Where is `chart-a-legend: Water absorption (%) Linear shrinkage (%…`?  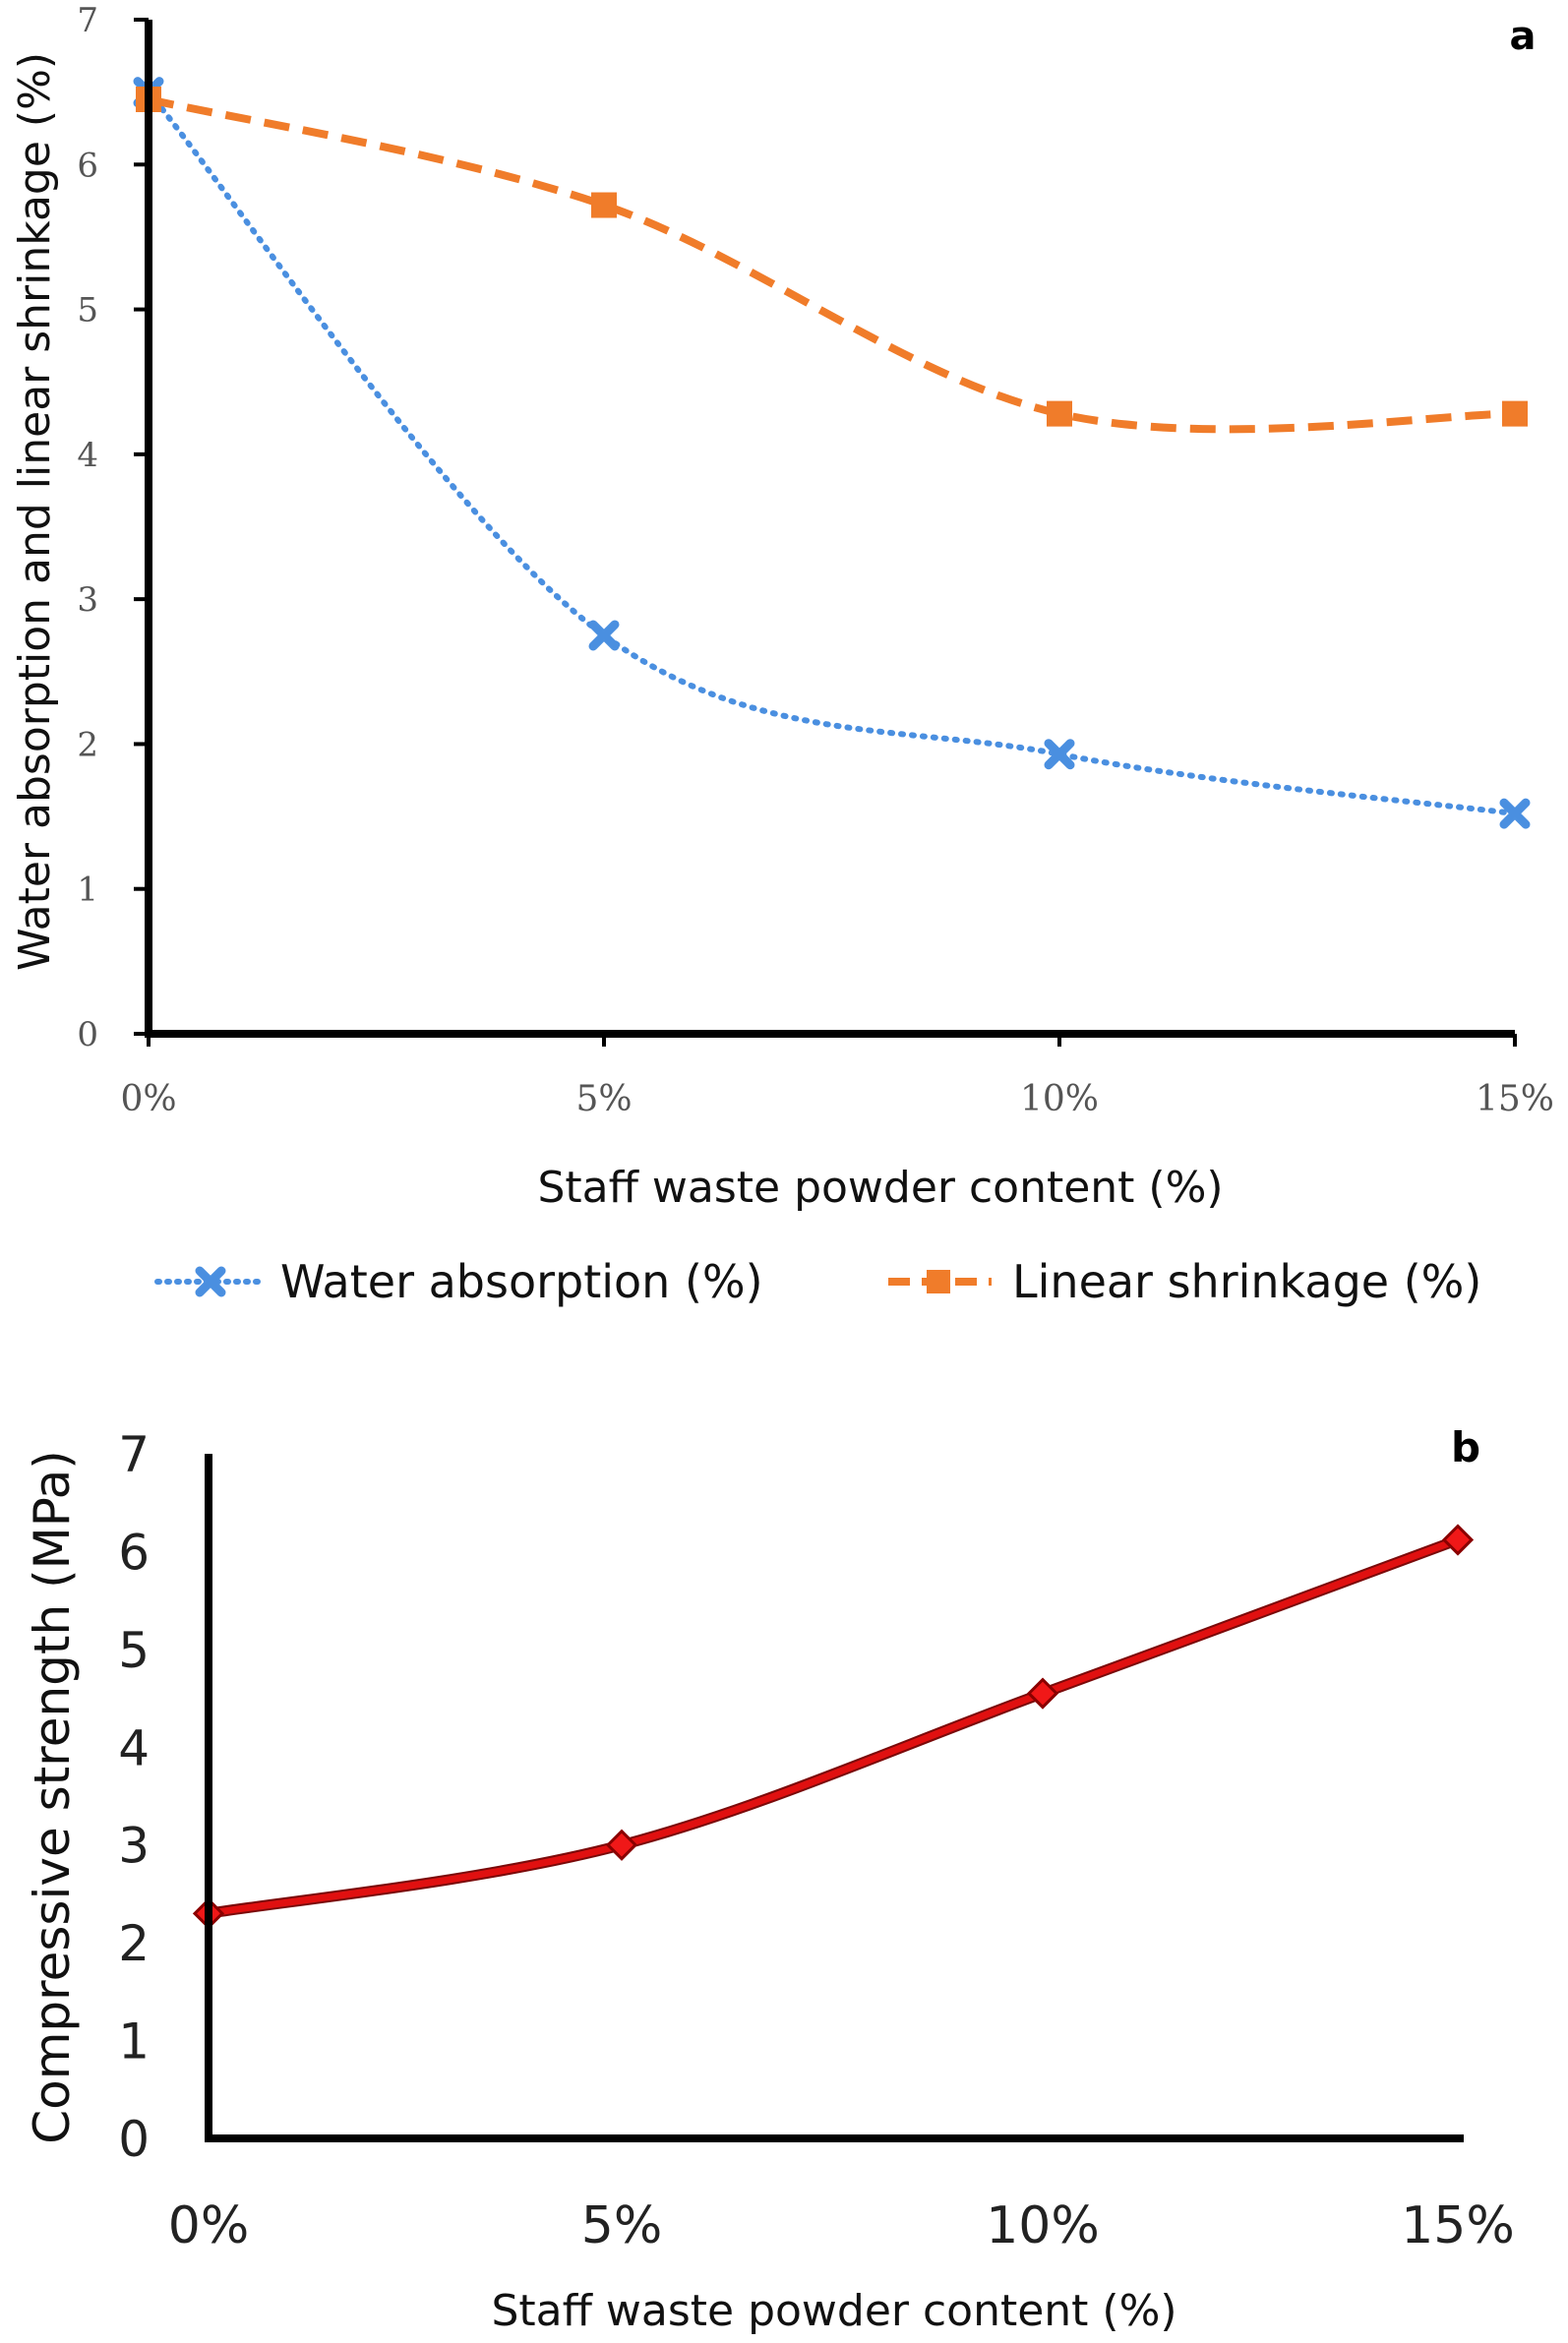 chart-a-legend: Water absorption (%) Linear shrinkage (%… is located at coordinates (818, 1282).